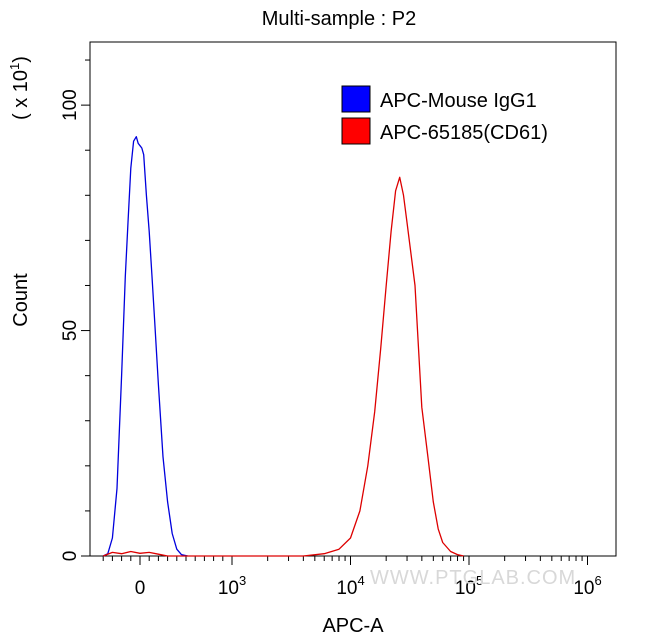  Describe the element at coordinates (350, 586) in the screenshot. I see `x-tick-label: 10⁴` at that location.